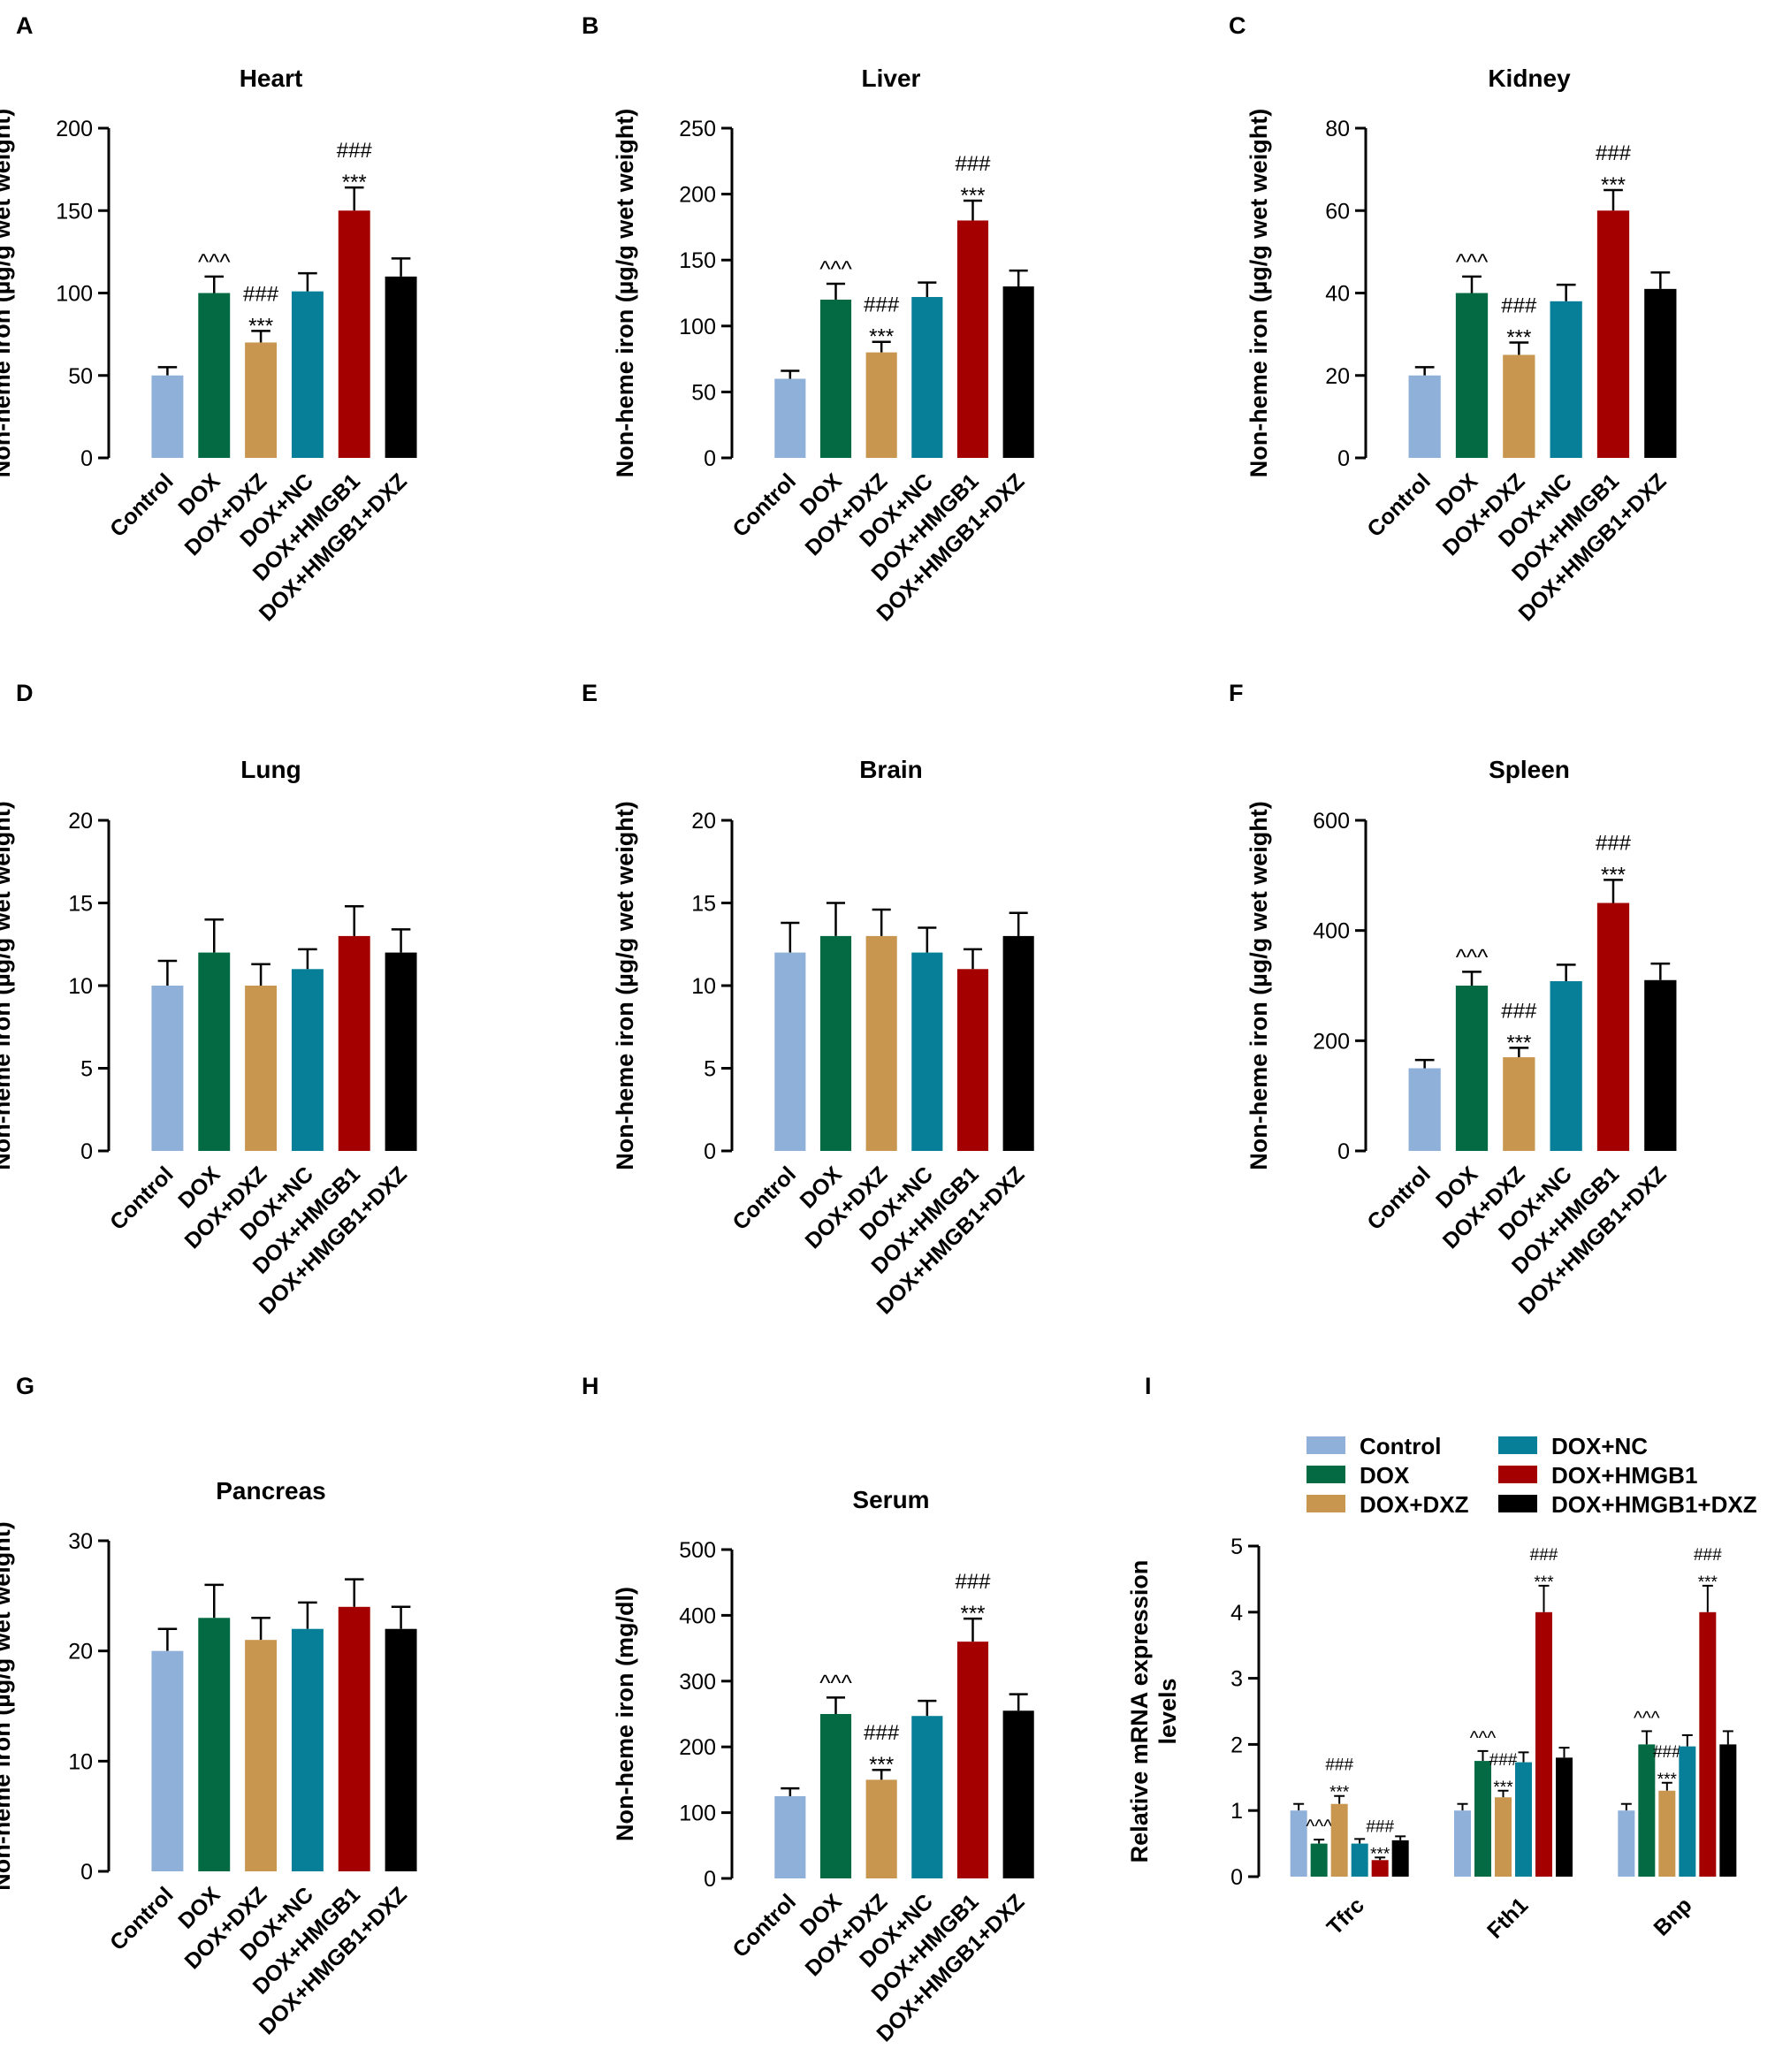 The image size is (1775, 2072). Describe the element at coordinates (1507, 1918) in the screenshot. I see `x-tick-label: Fth1` at that location.